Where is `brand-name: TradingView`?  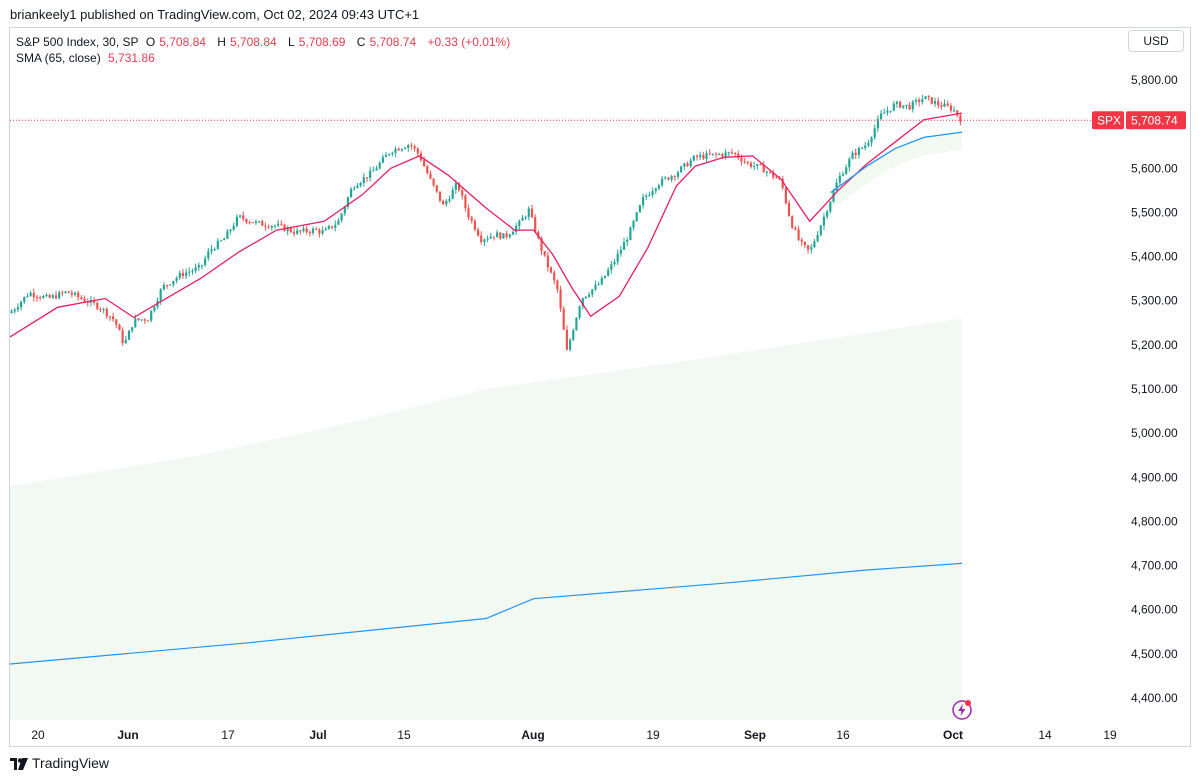 brand-name: TradingView is located at coordinates (71, 763).